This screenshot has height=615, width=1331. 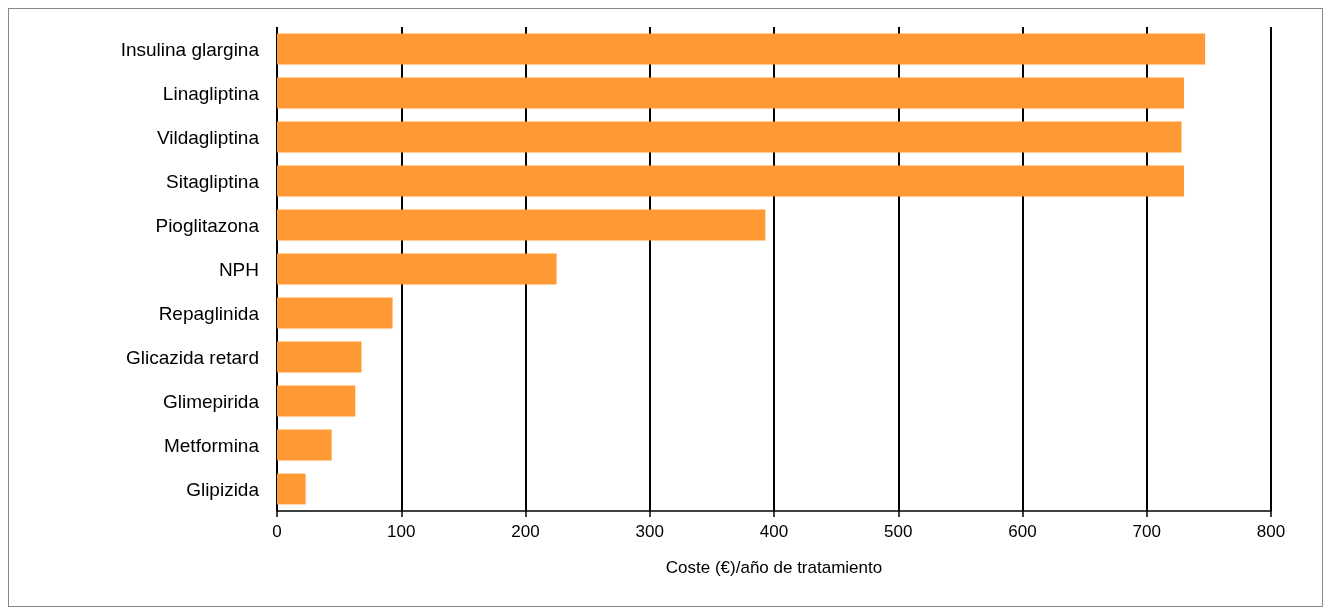 What do you see at coordinates (209, 313) in the screenshot?
I see `y-tick-label: Repaglinida` at bounding box center [209, 313].